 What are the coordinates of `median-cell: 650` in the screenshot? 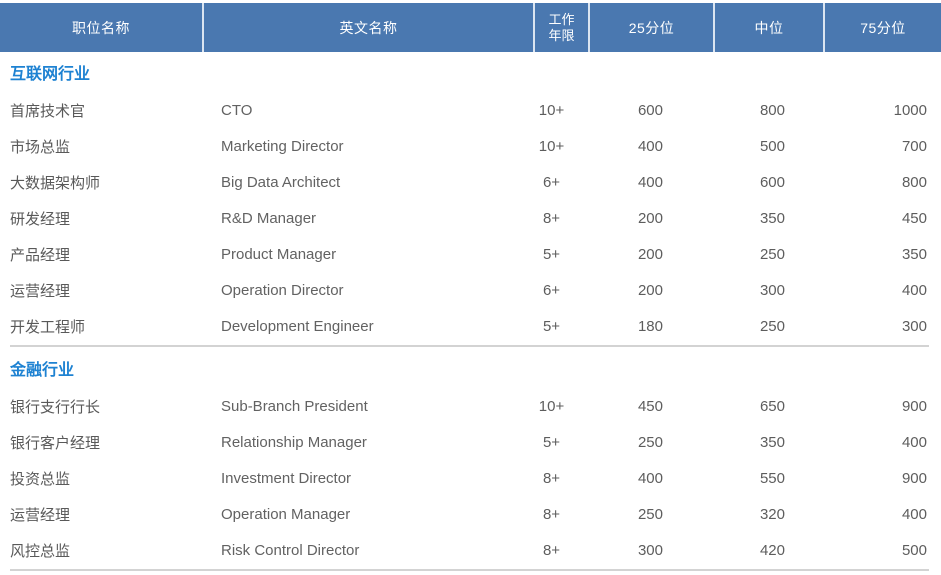 It's located at (772, 406).